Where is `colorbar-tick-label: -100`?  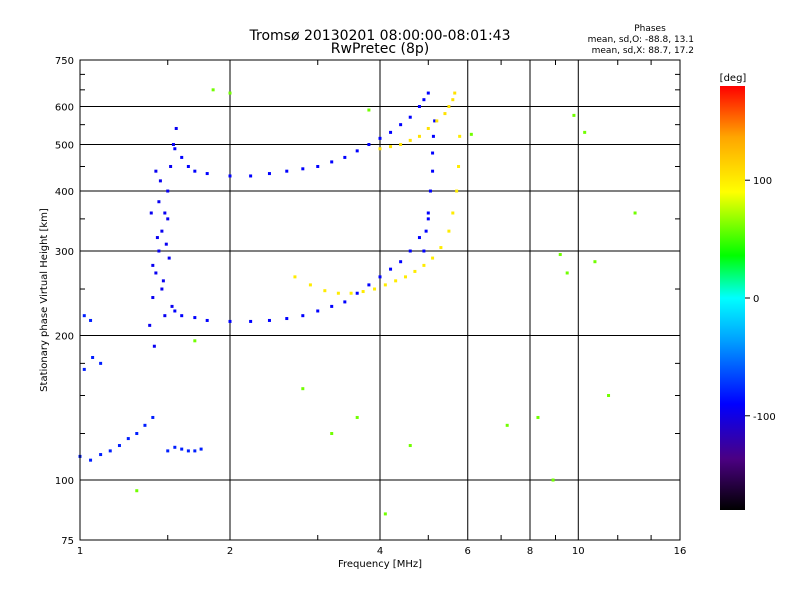 colorbar-tick-label: -100 is located at coordinates (764, 417).